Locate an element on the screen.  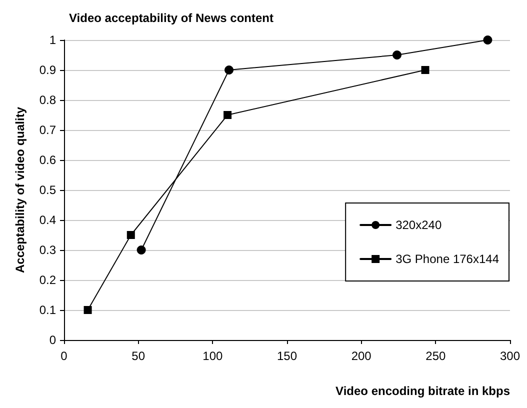
x-axis-title: Video encoding bitrate in kbps is located at coordinates (423, 391).